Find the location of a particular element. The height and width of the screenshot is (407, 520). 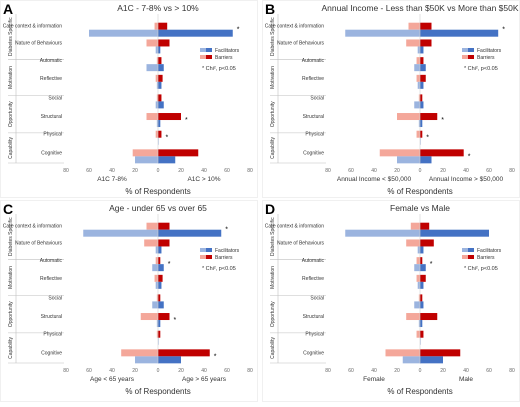

panel-letter: D is located at coordinates (270, 209).